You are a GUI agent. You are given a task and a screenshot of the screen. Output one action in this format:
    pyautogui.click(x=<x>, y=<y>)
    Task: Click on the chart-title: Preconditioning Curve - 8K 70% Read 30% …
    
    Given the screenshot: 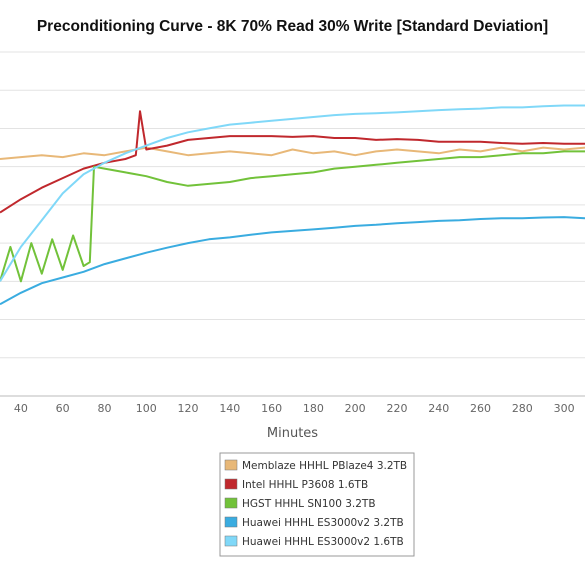 What is the action you would take?
    pyautogui.click(x=292, y=26)
    